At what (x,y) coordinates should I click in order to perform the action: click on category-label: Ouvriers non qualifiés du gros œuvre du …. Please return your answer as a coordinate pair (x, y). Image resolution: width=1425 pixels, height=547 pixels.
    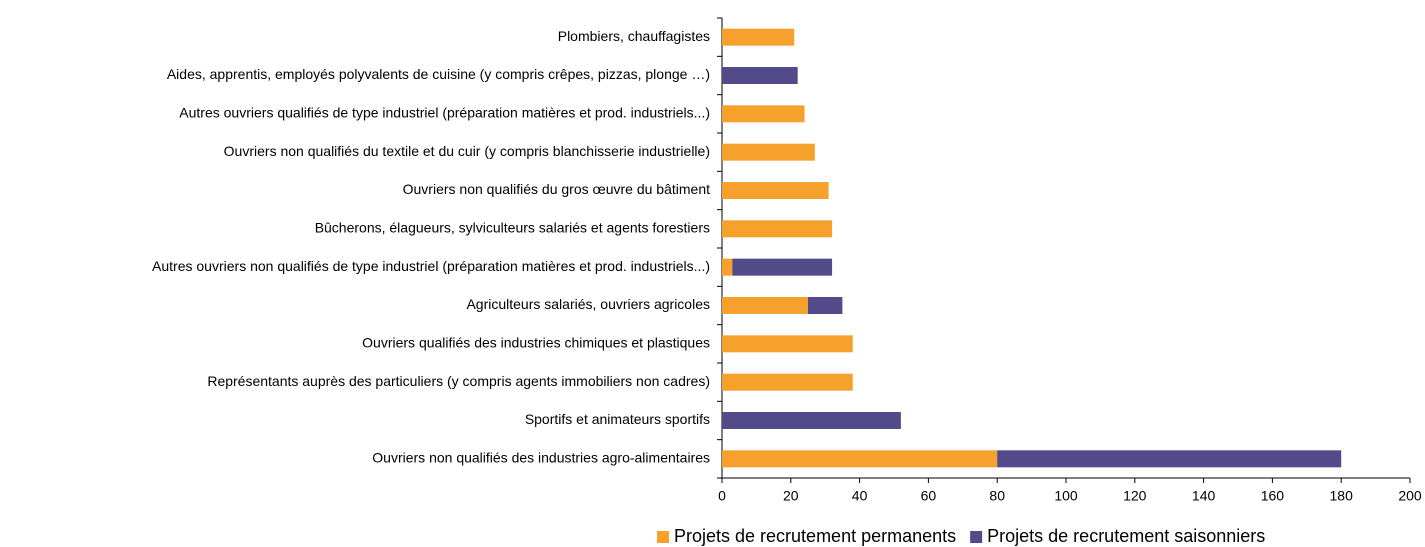
    Looking at the image, I should click on (556, 189).